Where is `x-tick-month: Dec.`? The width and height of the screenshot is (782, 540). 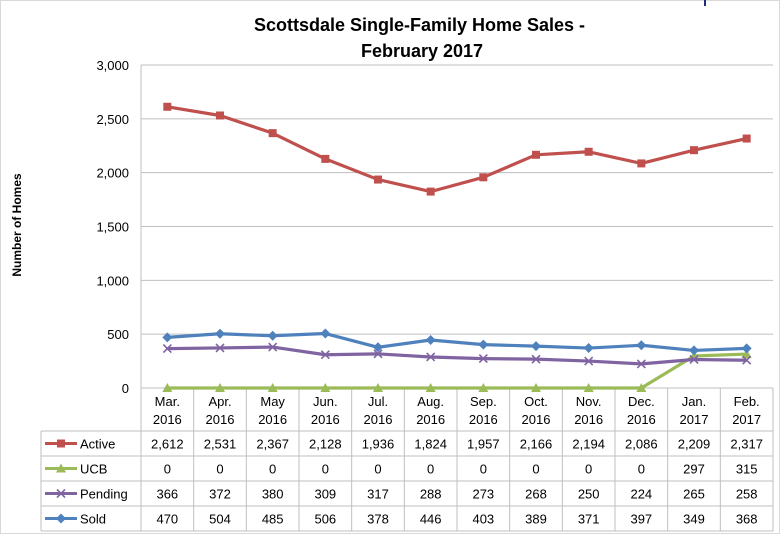 x-tick-month: Dec. is located at coordinates (641, 401).